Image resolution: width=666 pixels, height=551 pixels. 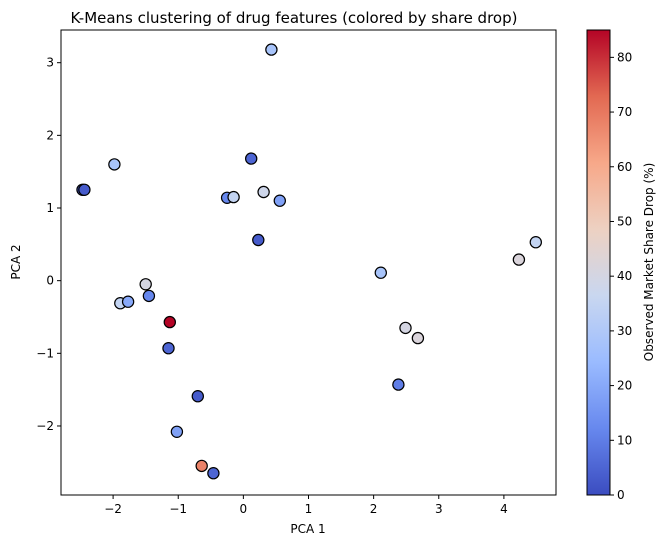 What do you see at coordinates (624, 440) in the screenshot?
I see `colorbar-tick-label: 10` at bounding box center [624, 440].